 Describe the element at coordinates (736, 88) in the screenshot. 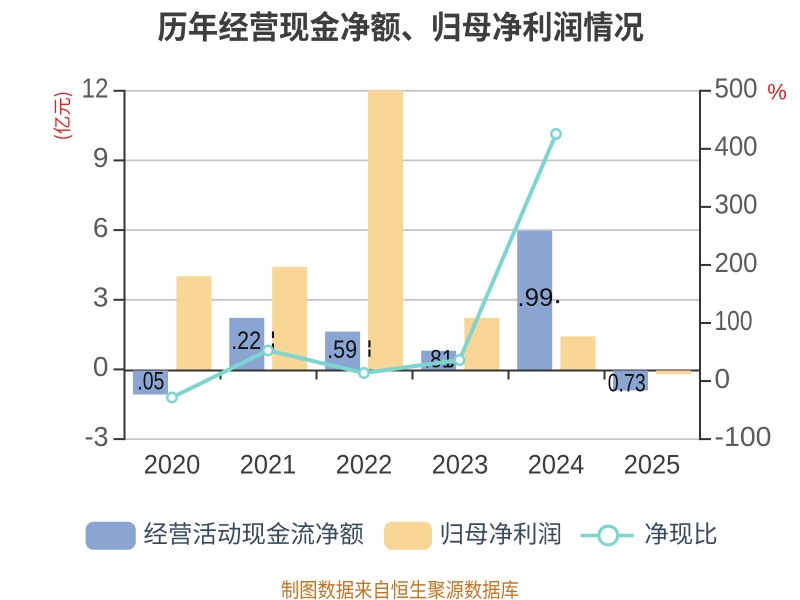

I see `svg-text: 500` at that location.